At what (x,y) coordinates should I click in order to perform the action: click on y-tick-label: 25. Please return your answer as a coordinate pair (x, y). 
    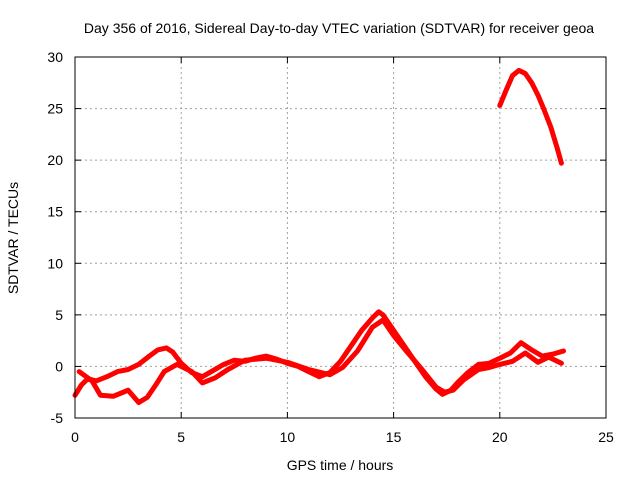
    Looking at the image, I should click on (55, 109).